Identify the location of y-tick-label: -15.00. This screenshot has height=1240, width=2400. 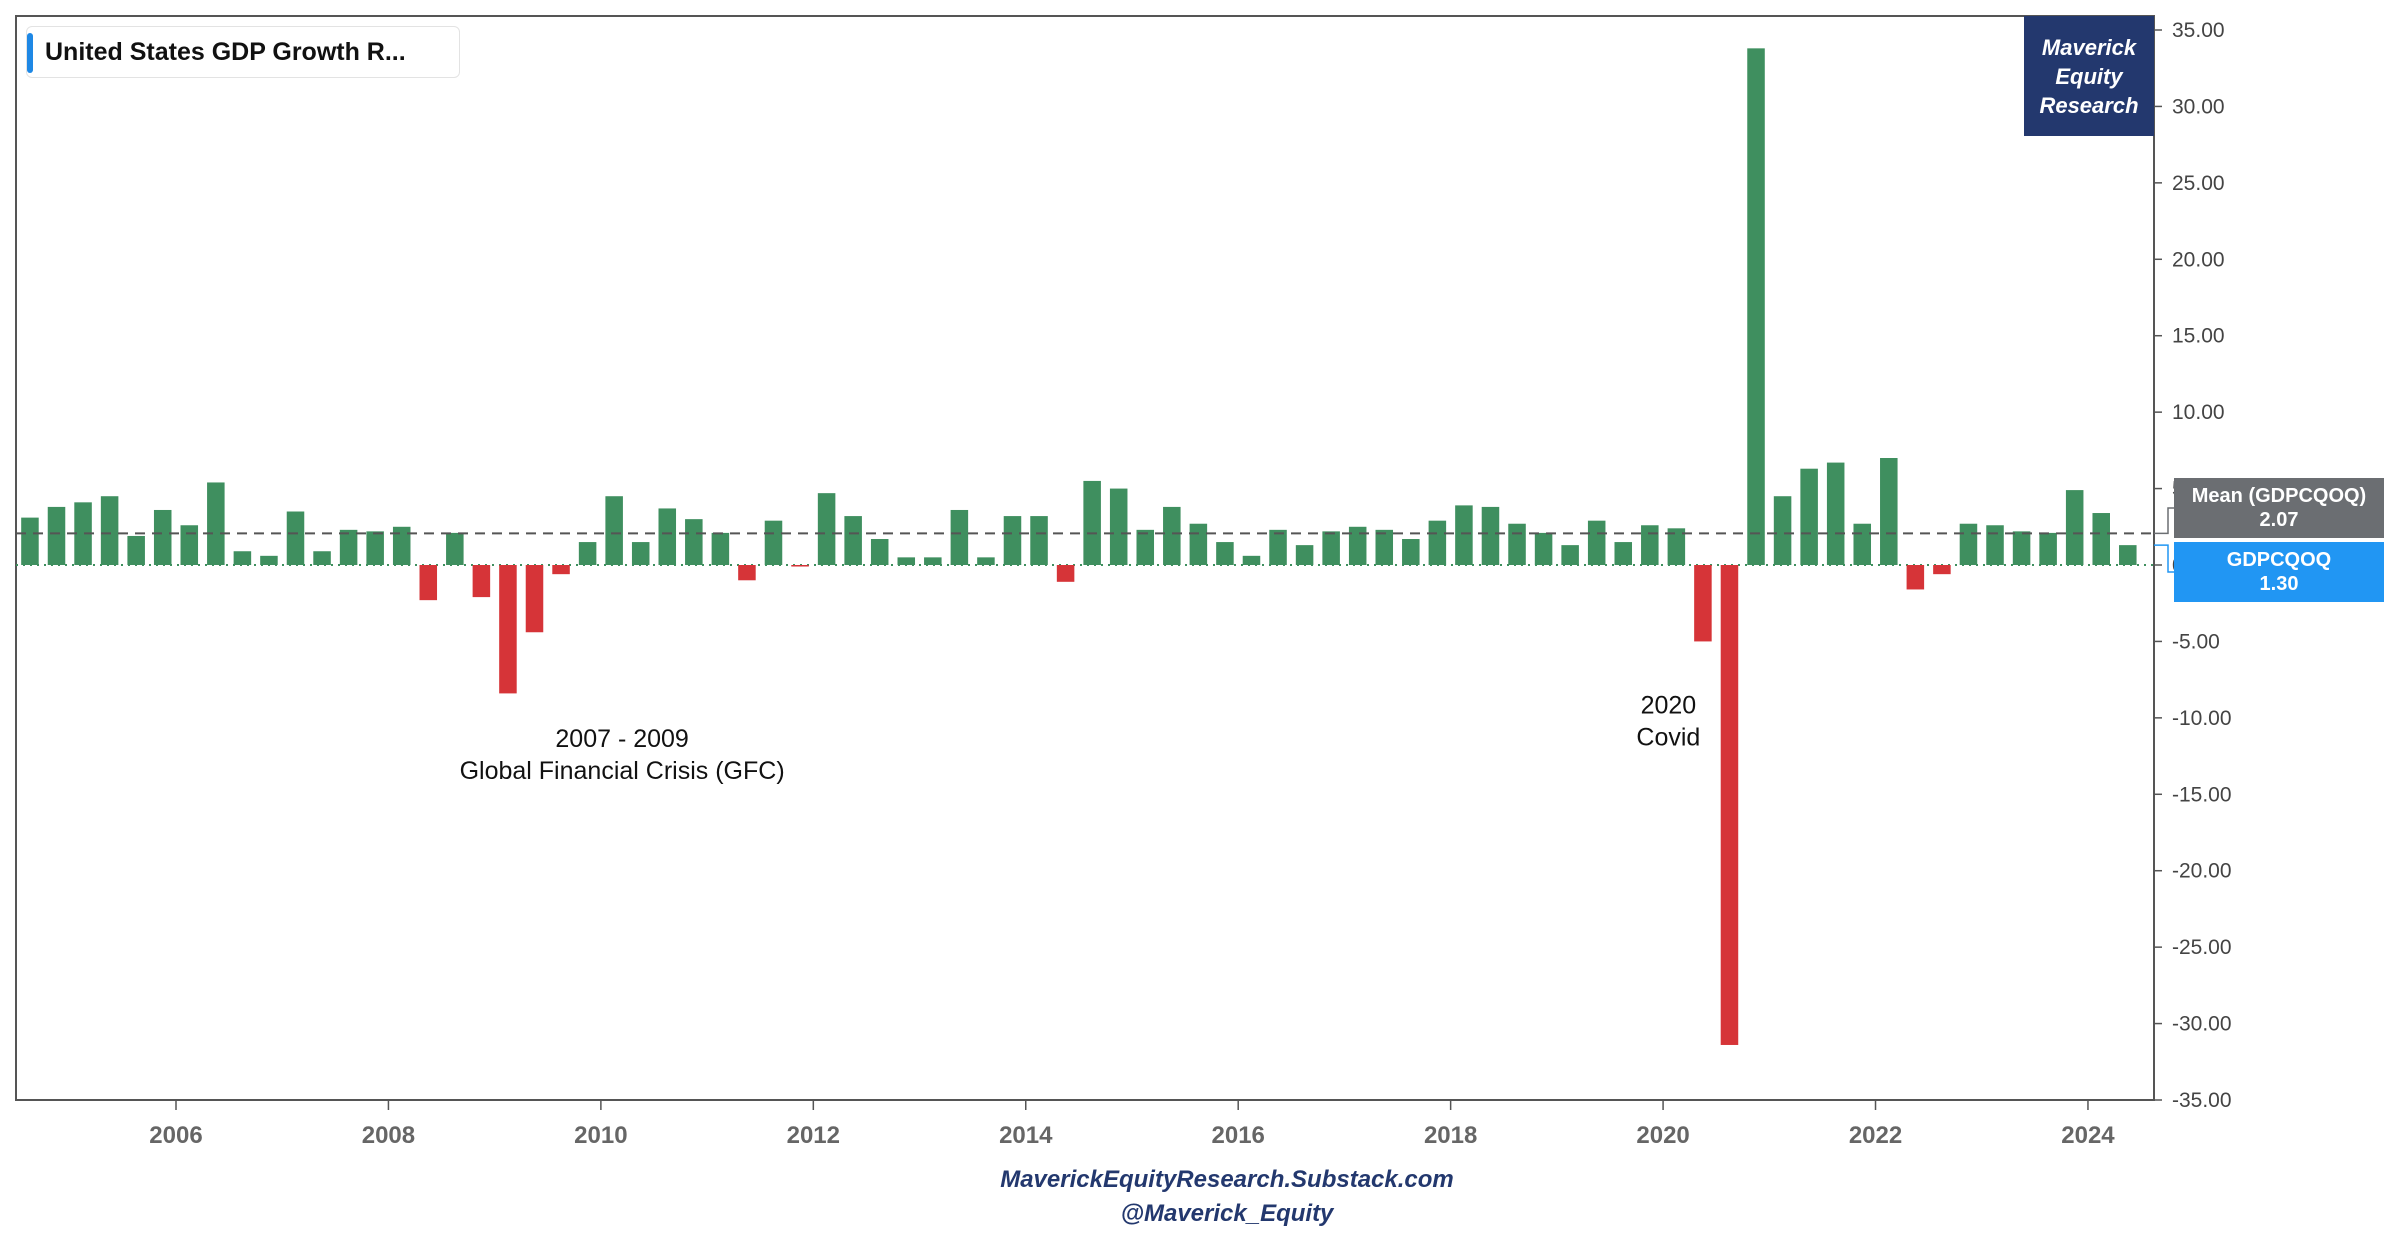
(2202, 794).